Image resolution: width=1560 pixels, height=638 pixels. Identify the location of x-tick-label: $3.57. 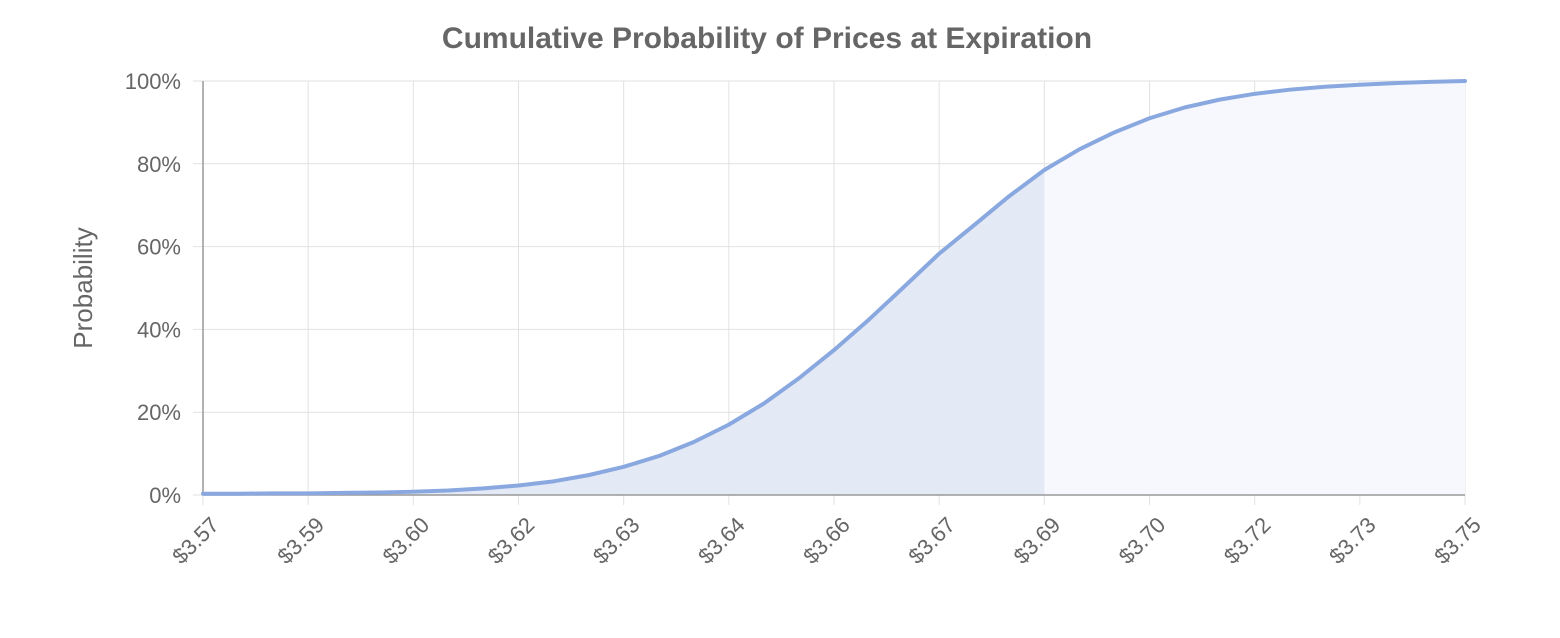
(195, 540).